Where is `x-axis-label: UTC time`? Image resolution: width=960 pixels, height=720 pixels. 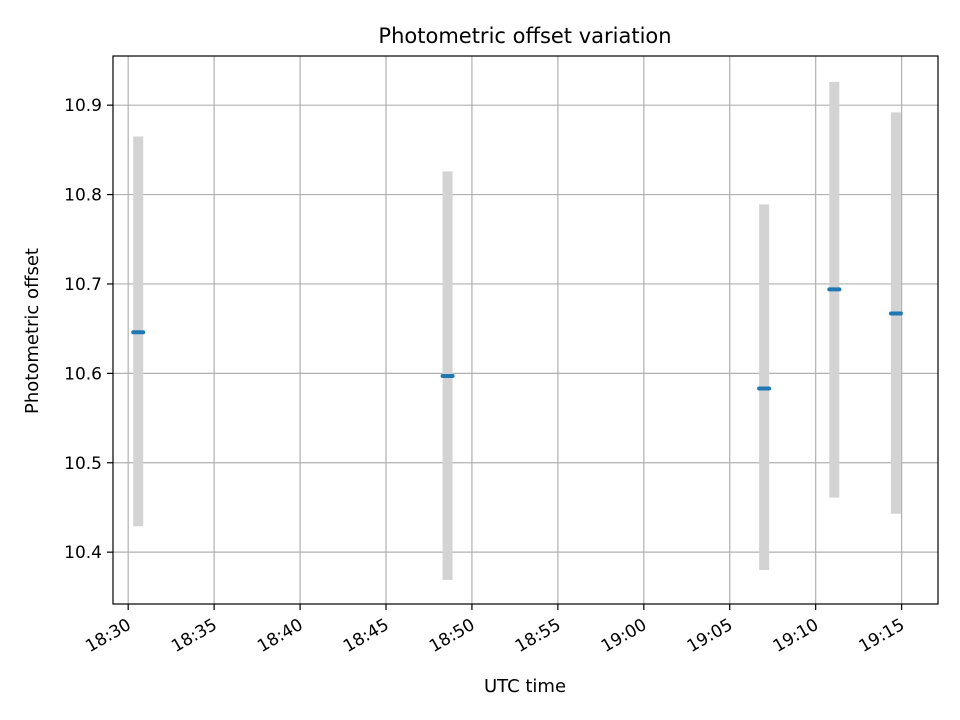
x-axis-label: UTC time is located at coordinates (525, 686).